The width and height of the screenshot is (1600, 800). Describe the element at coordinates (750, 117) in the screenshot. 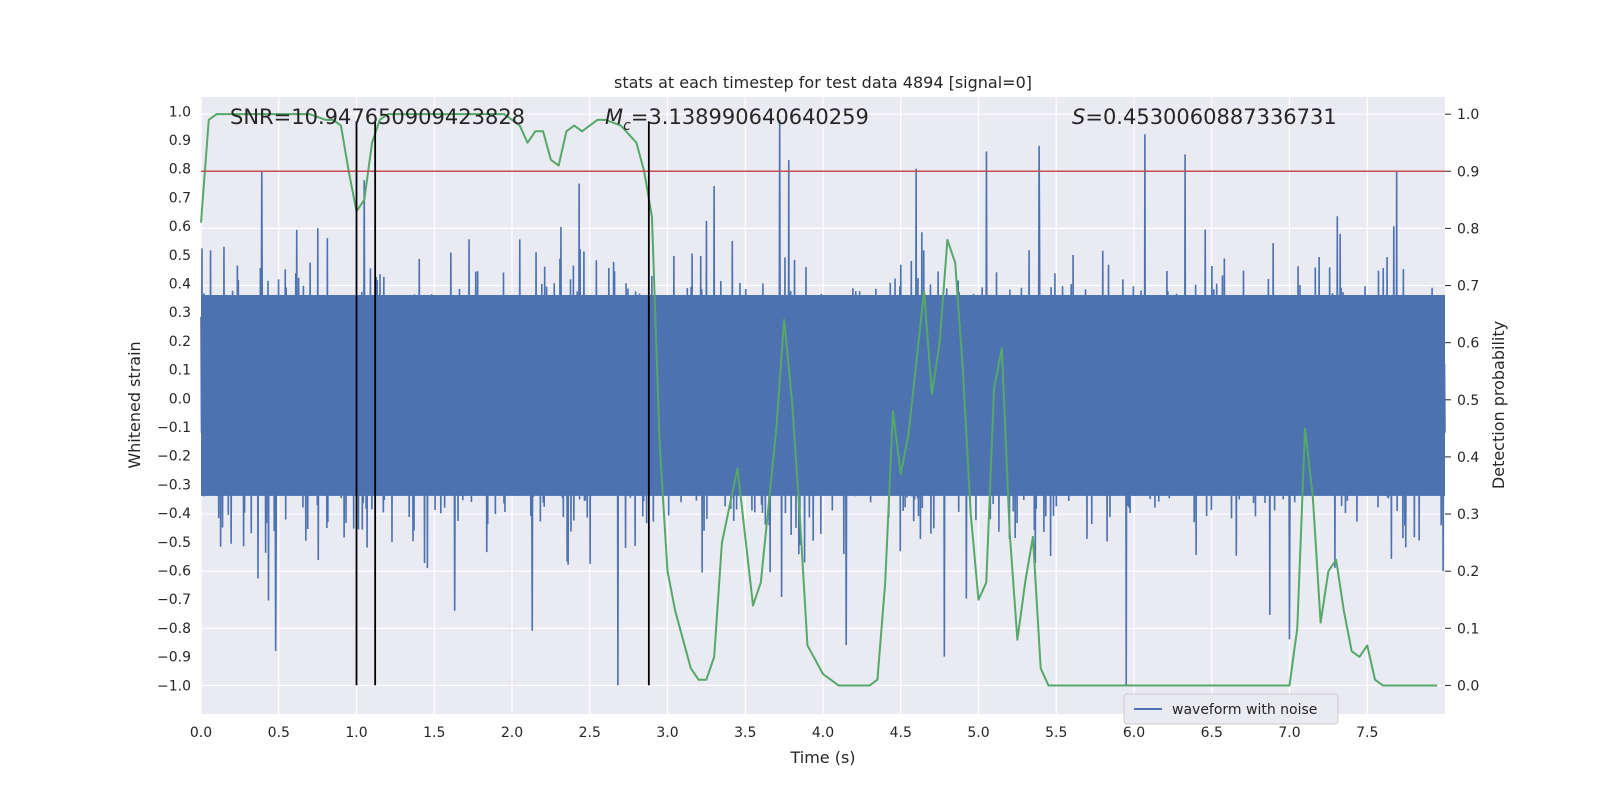

I see `mc-value: =3.138990640640259` at that location.